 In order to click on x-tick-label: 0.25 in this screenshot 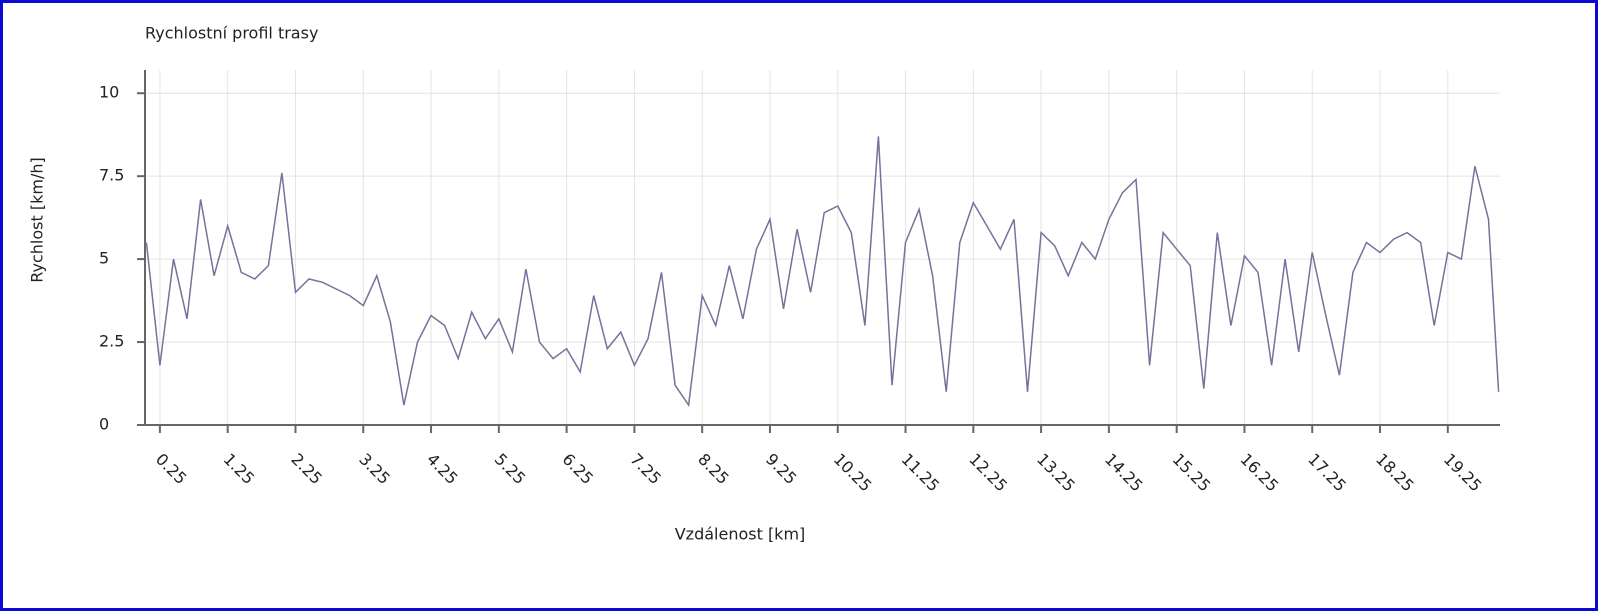, I will do `click(171, 469)`.